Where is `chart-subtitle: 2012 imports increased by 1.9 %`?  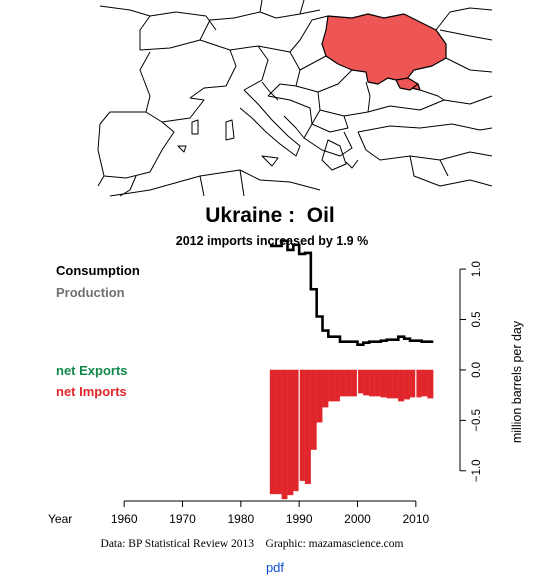 chart-subtitle: 2012 imports increased by 1.9 % is located at coordinates (272, 241).